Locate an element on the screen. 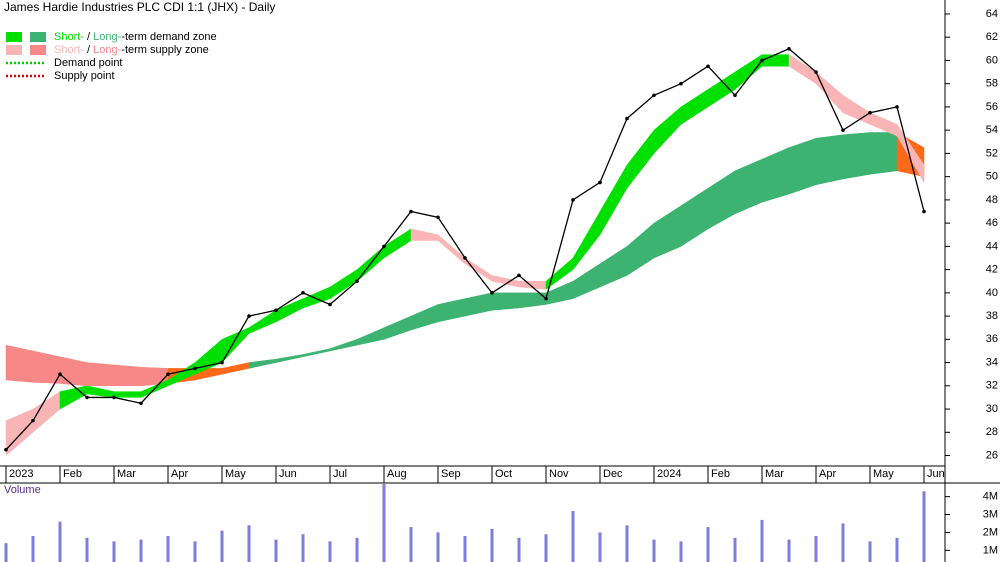 Image resolution: width=1000 pixels, height=562 pixels. legend-text: Supply point is located at coordinates (84, 76).